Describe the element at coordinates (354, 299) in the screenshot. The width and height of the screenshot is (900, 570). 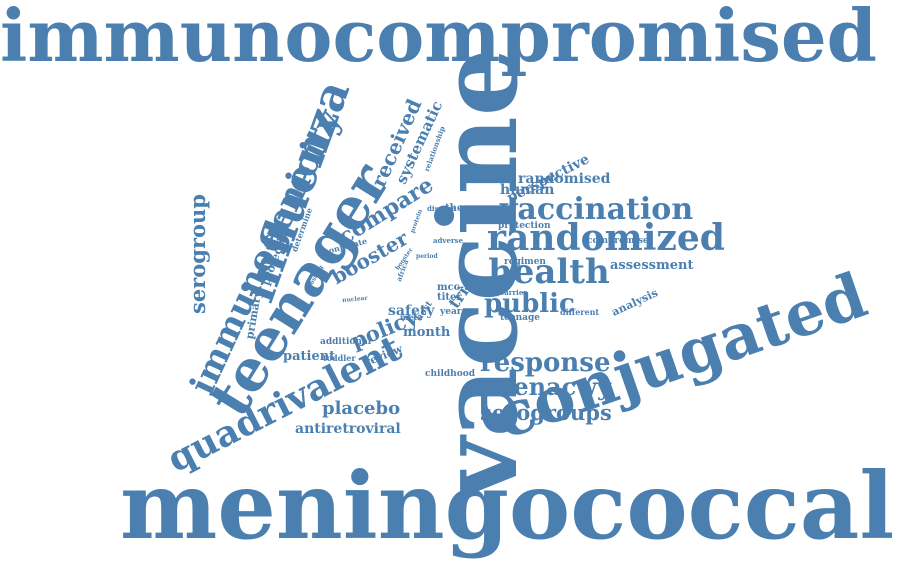
I see `word-nuclear: nuclear` at that location.